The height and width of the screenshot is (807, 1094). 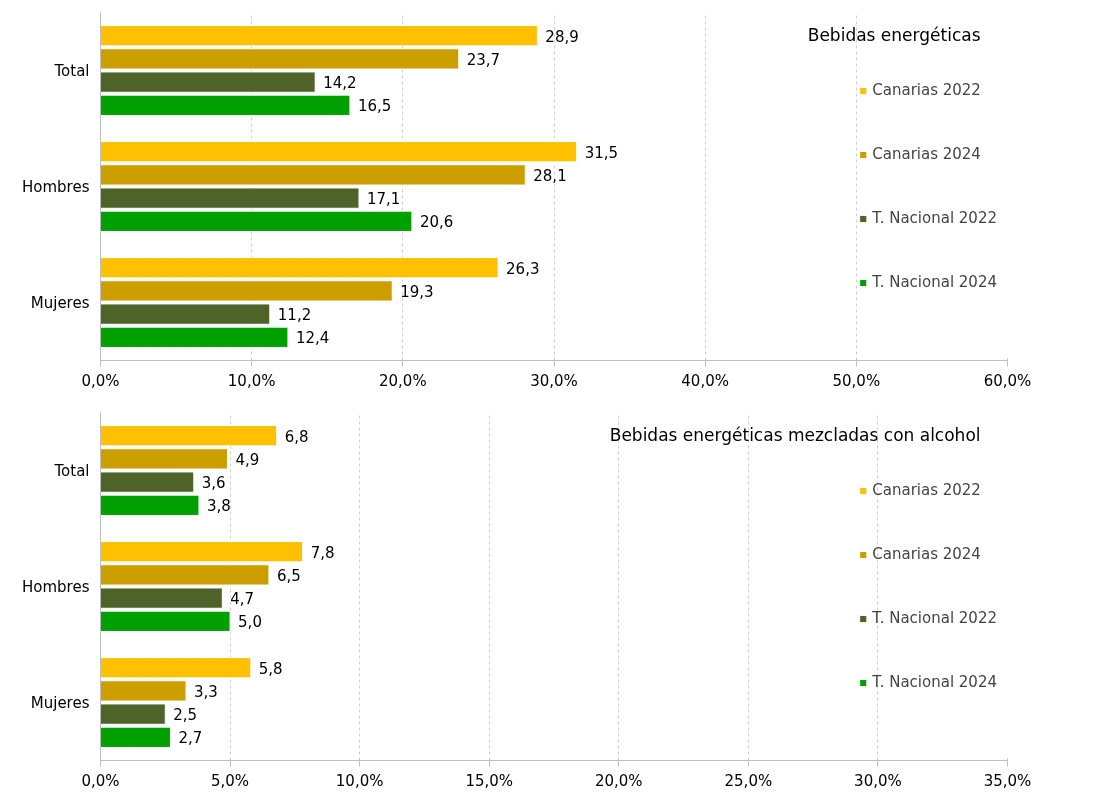 I want to click on data-label: 28,1, so click(x=550, y=175).